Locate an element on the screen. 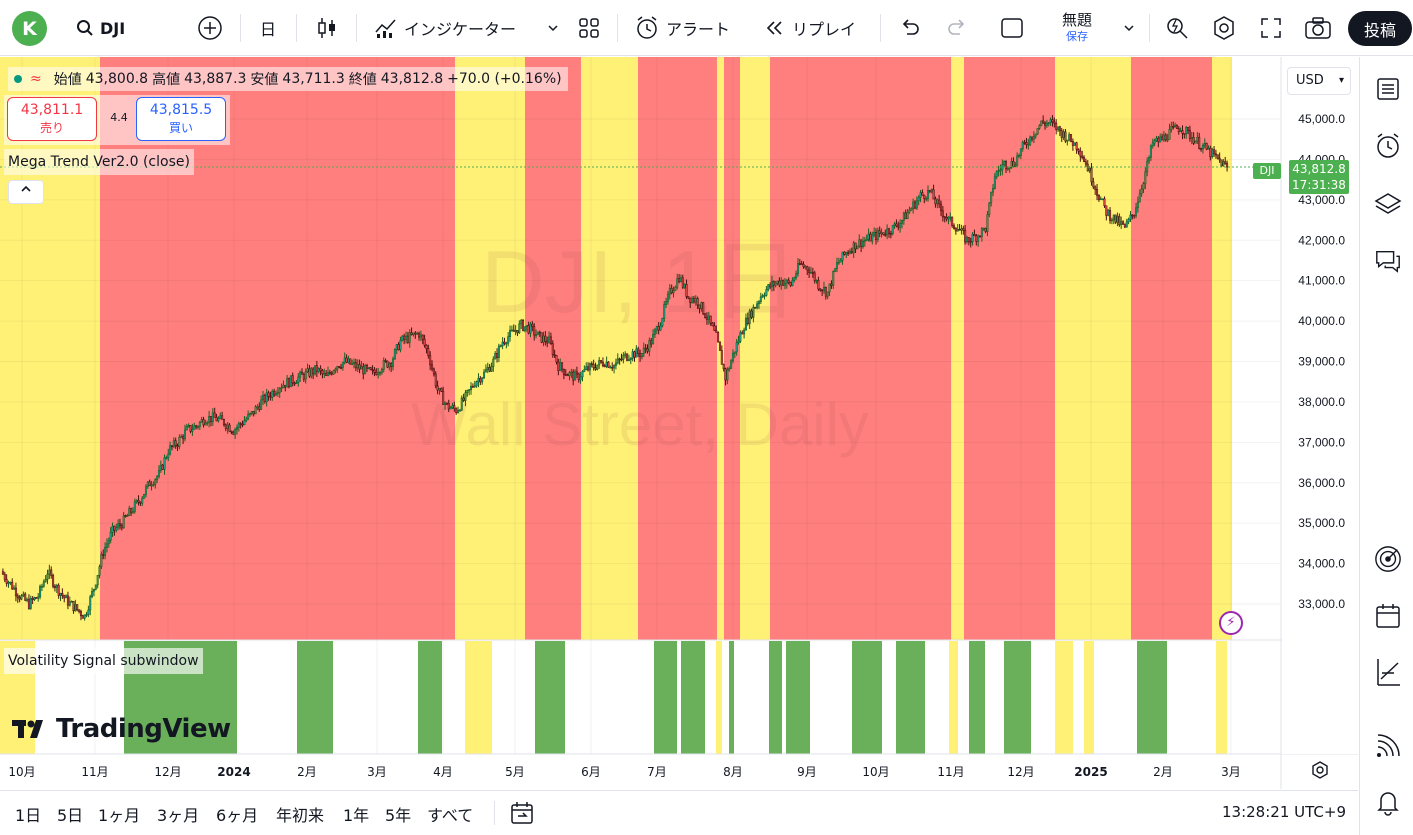 Image resolution: width=1413 pixels, height=835 pixels. quick-search-button is located at coordinates (1177, 28).